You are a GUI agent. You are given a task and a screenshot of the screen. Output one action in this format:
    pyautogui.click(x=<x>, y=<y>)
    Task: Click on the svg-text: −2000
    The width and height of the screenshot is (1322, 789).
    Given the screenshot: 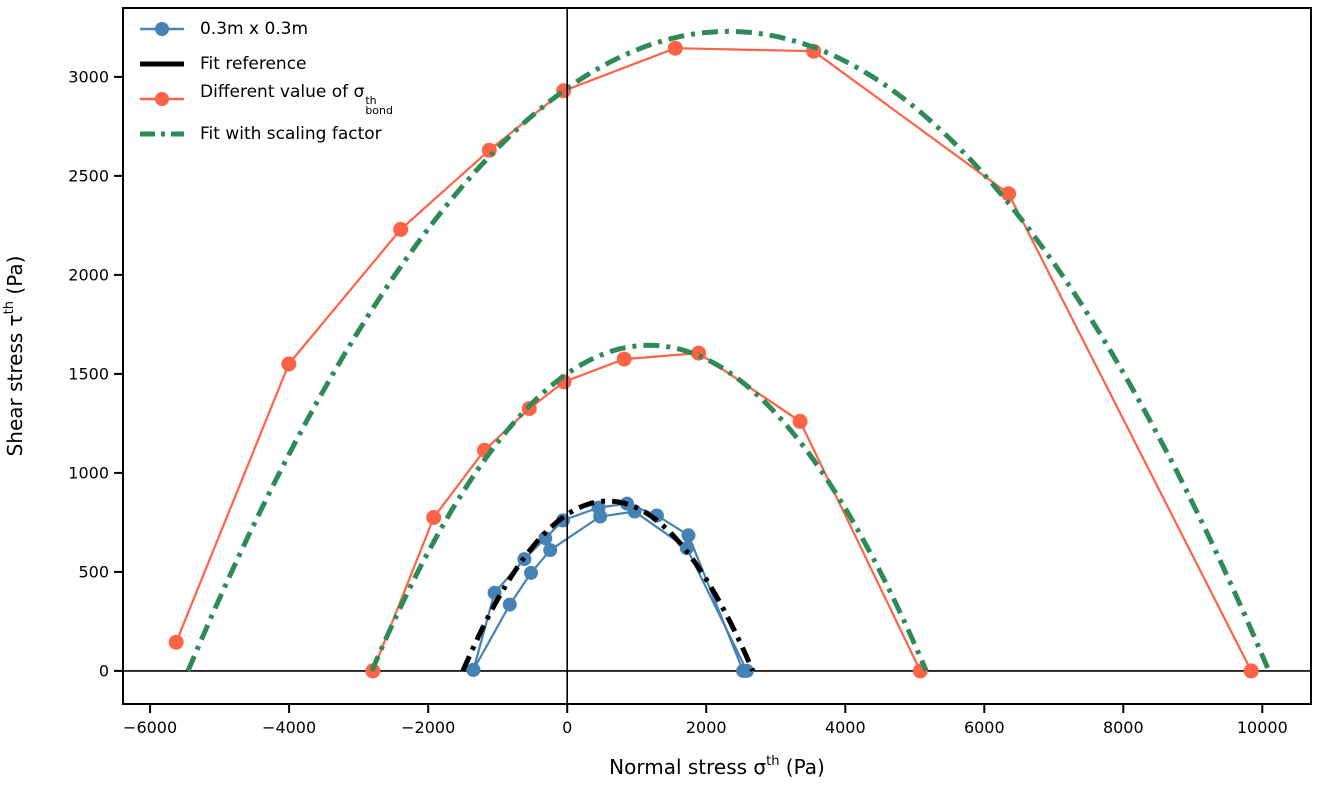 What is the action you would take?
    pyautogui.click(x=428, y=727)
    